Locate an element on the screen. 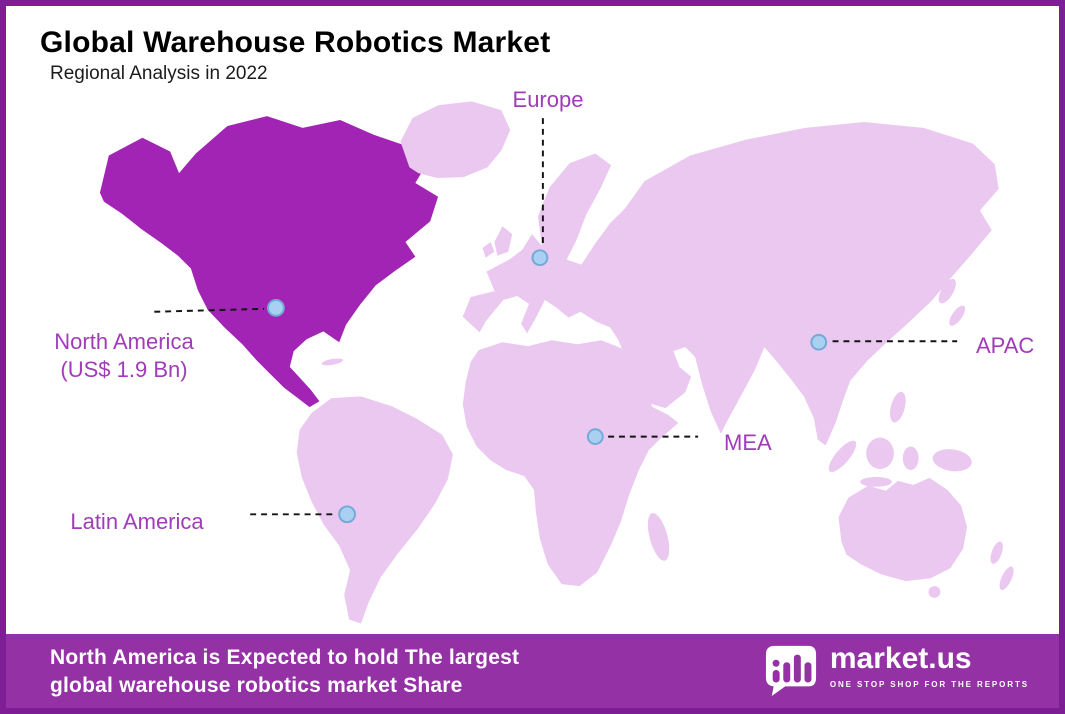 The image size is (1065, 714). island-new-zealand-north is located at coordinates (996, 552).